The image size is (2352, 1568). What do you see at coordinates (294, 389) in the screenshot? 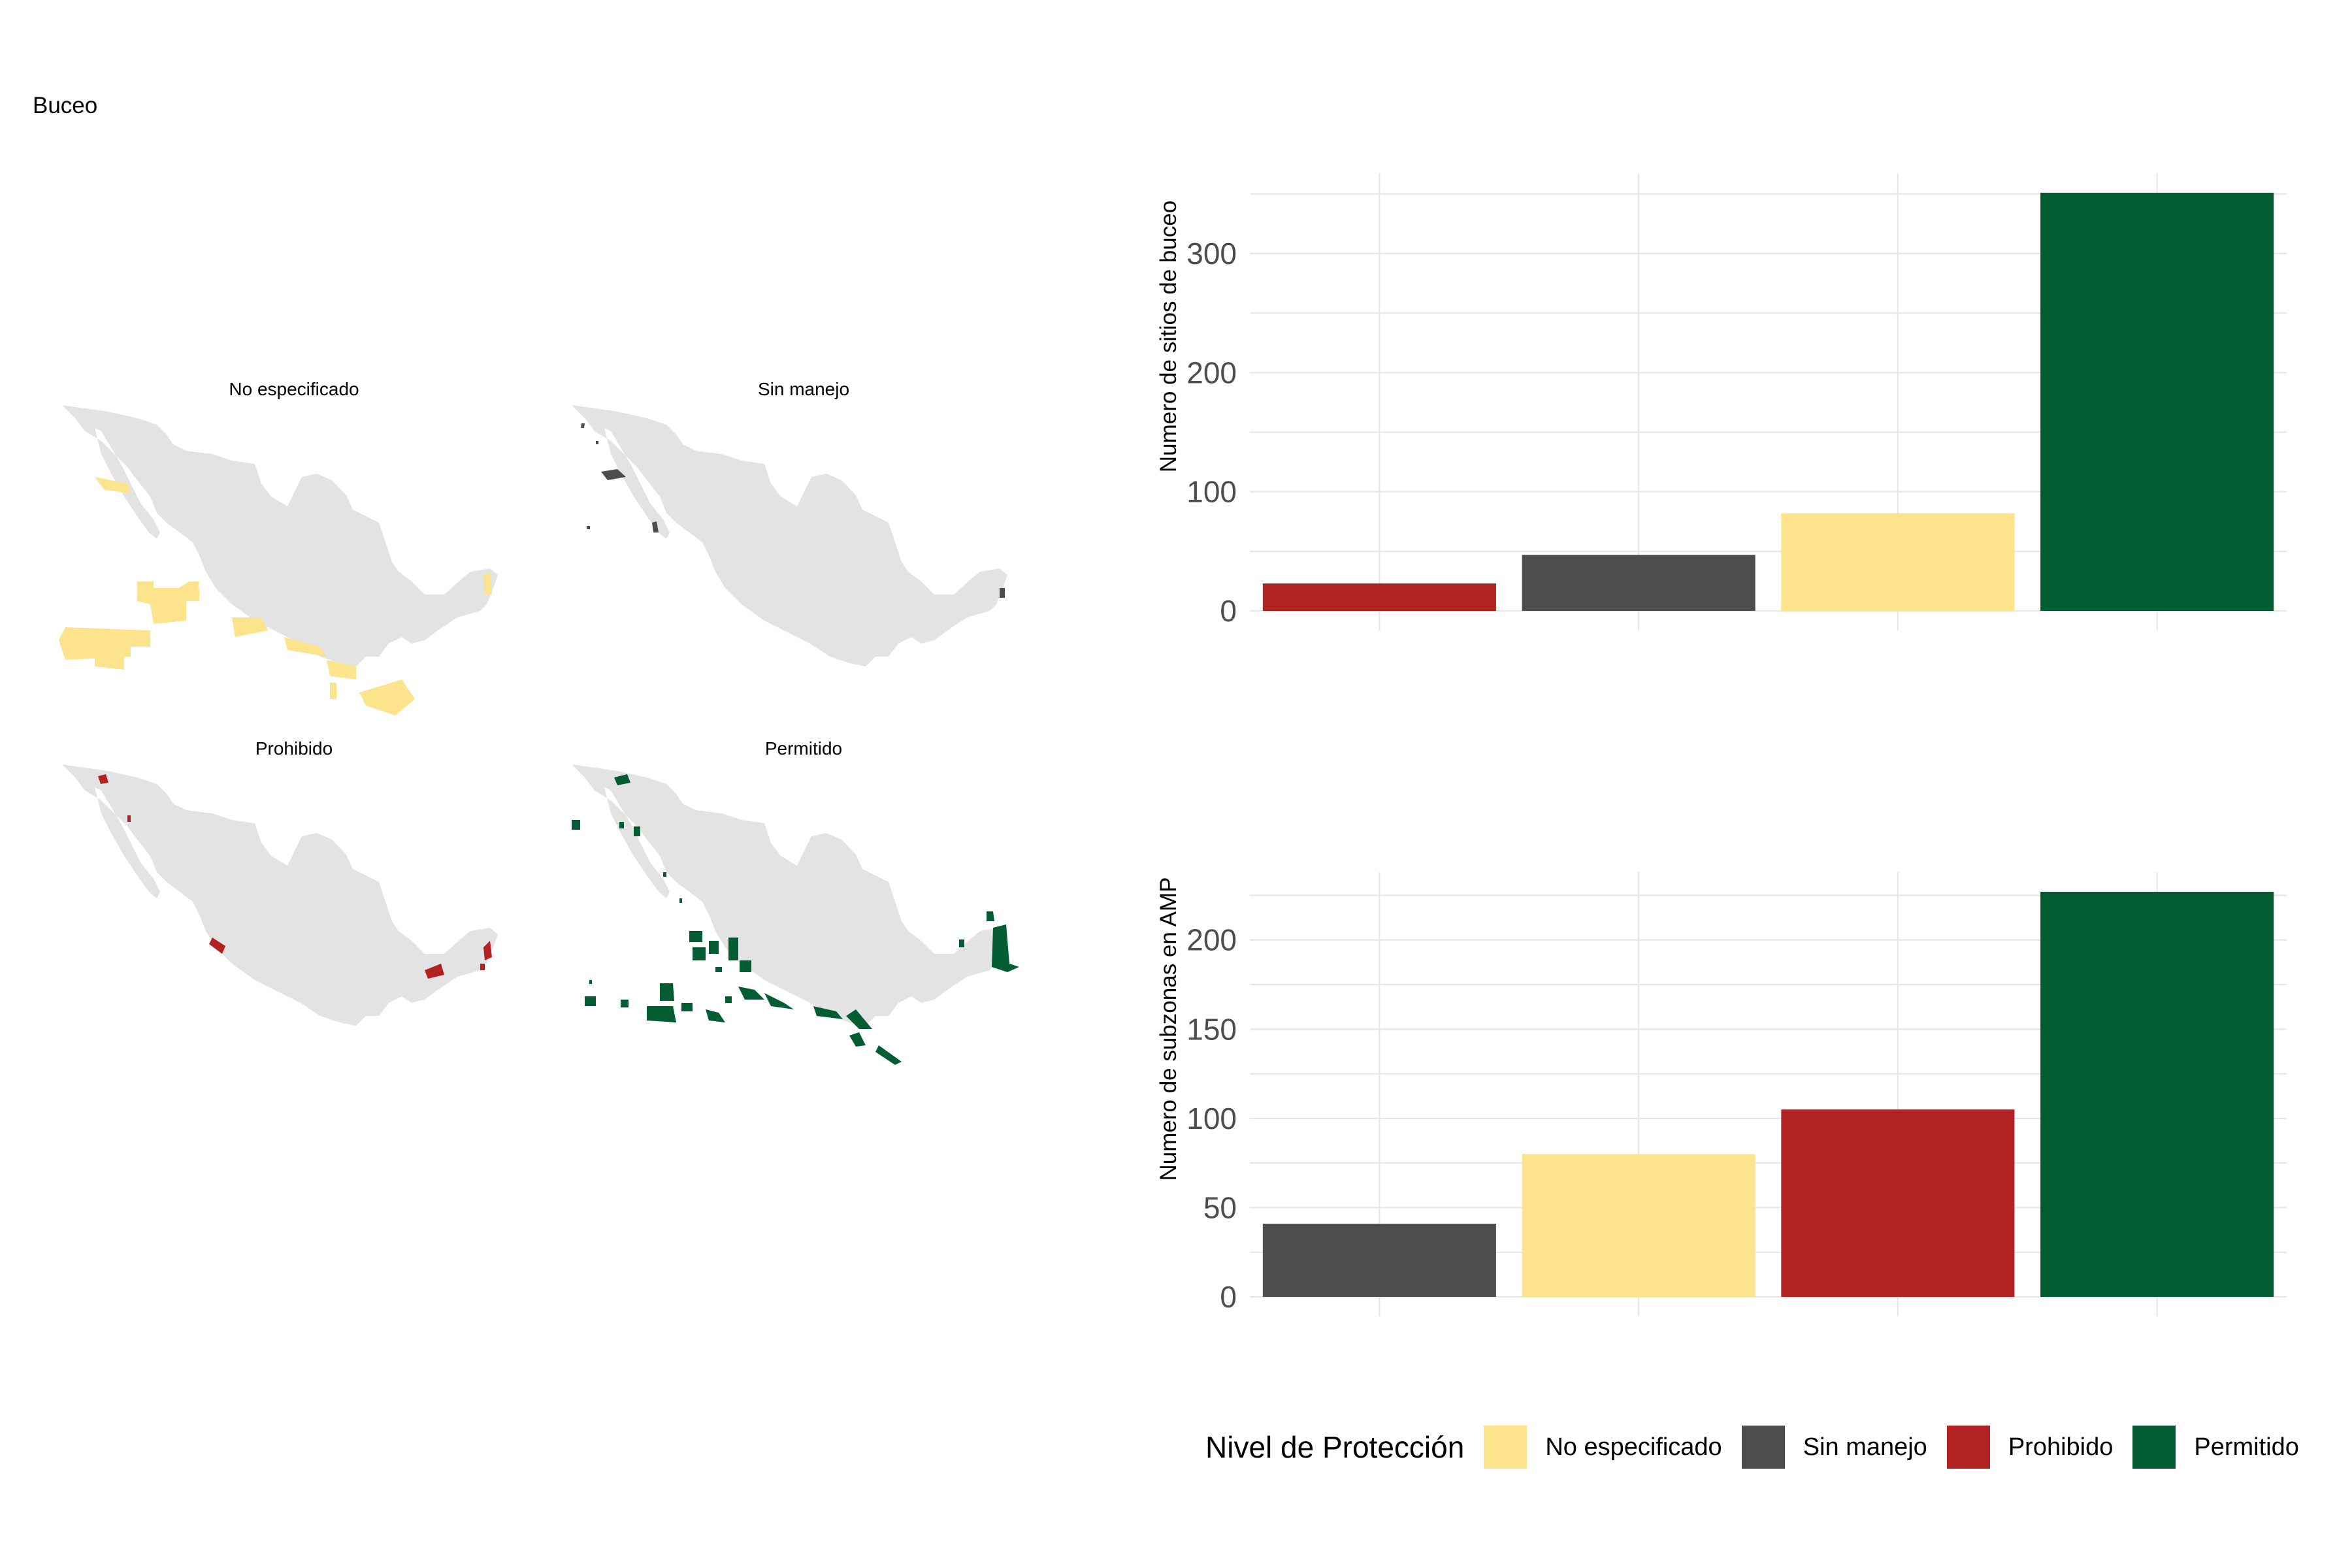
I see `map-panel-title: No especificado` at bounding box center [294, 389].